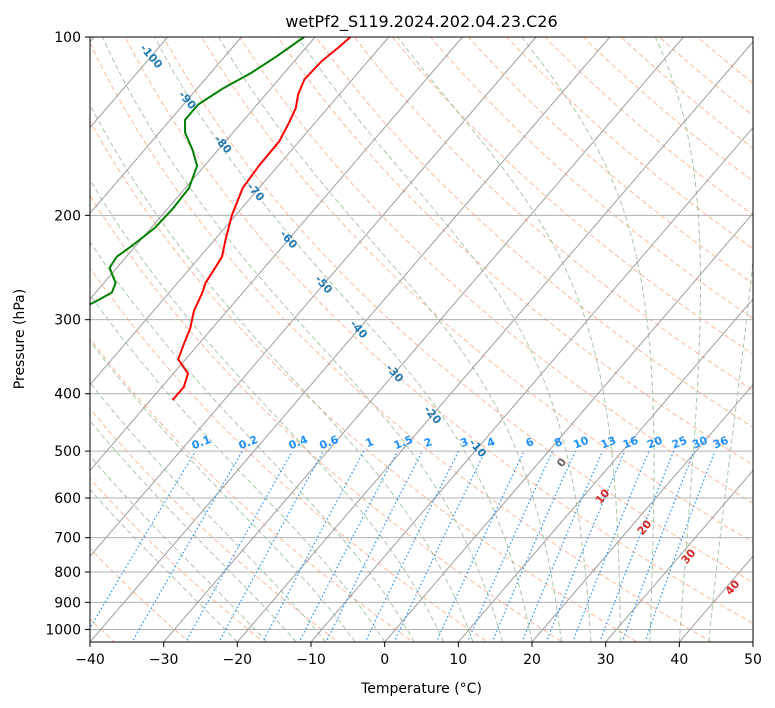 This screenshot has height=708, width=775. I want to click on x-tick-label: −20, so click(238, 660).